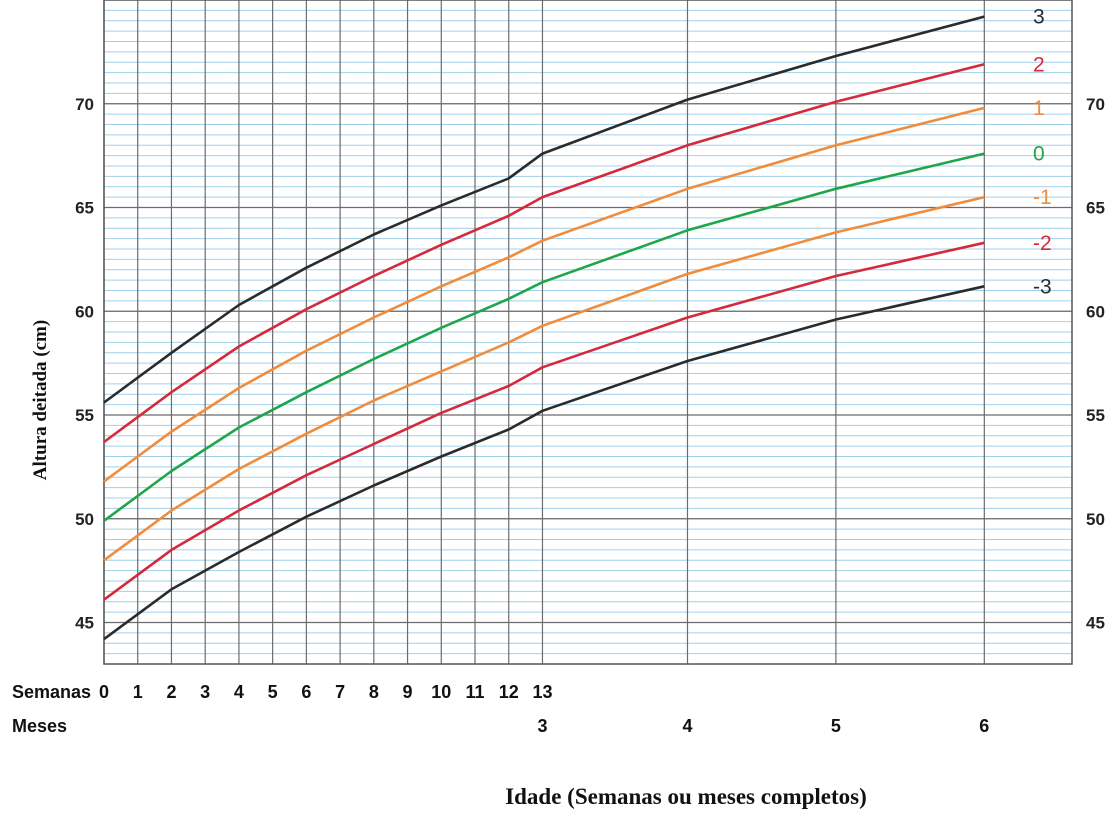 Image resolution: width=1112 pixels, height=816 pixels. I want to click on week-tick-label: 13, so click(542, 692).